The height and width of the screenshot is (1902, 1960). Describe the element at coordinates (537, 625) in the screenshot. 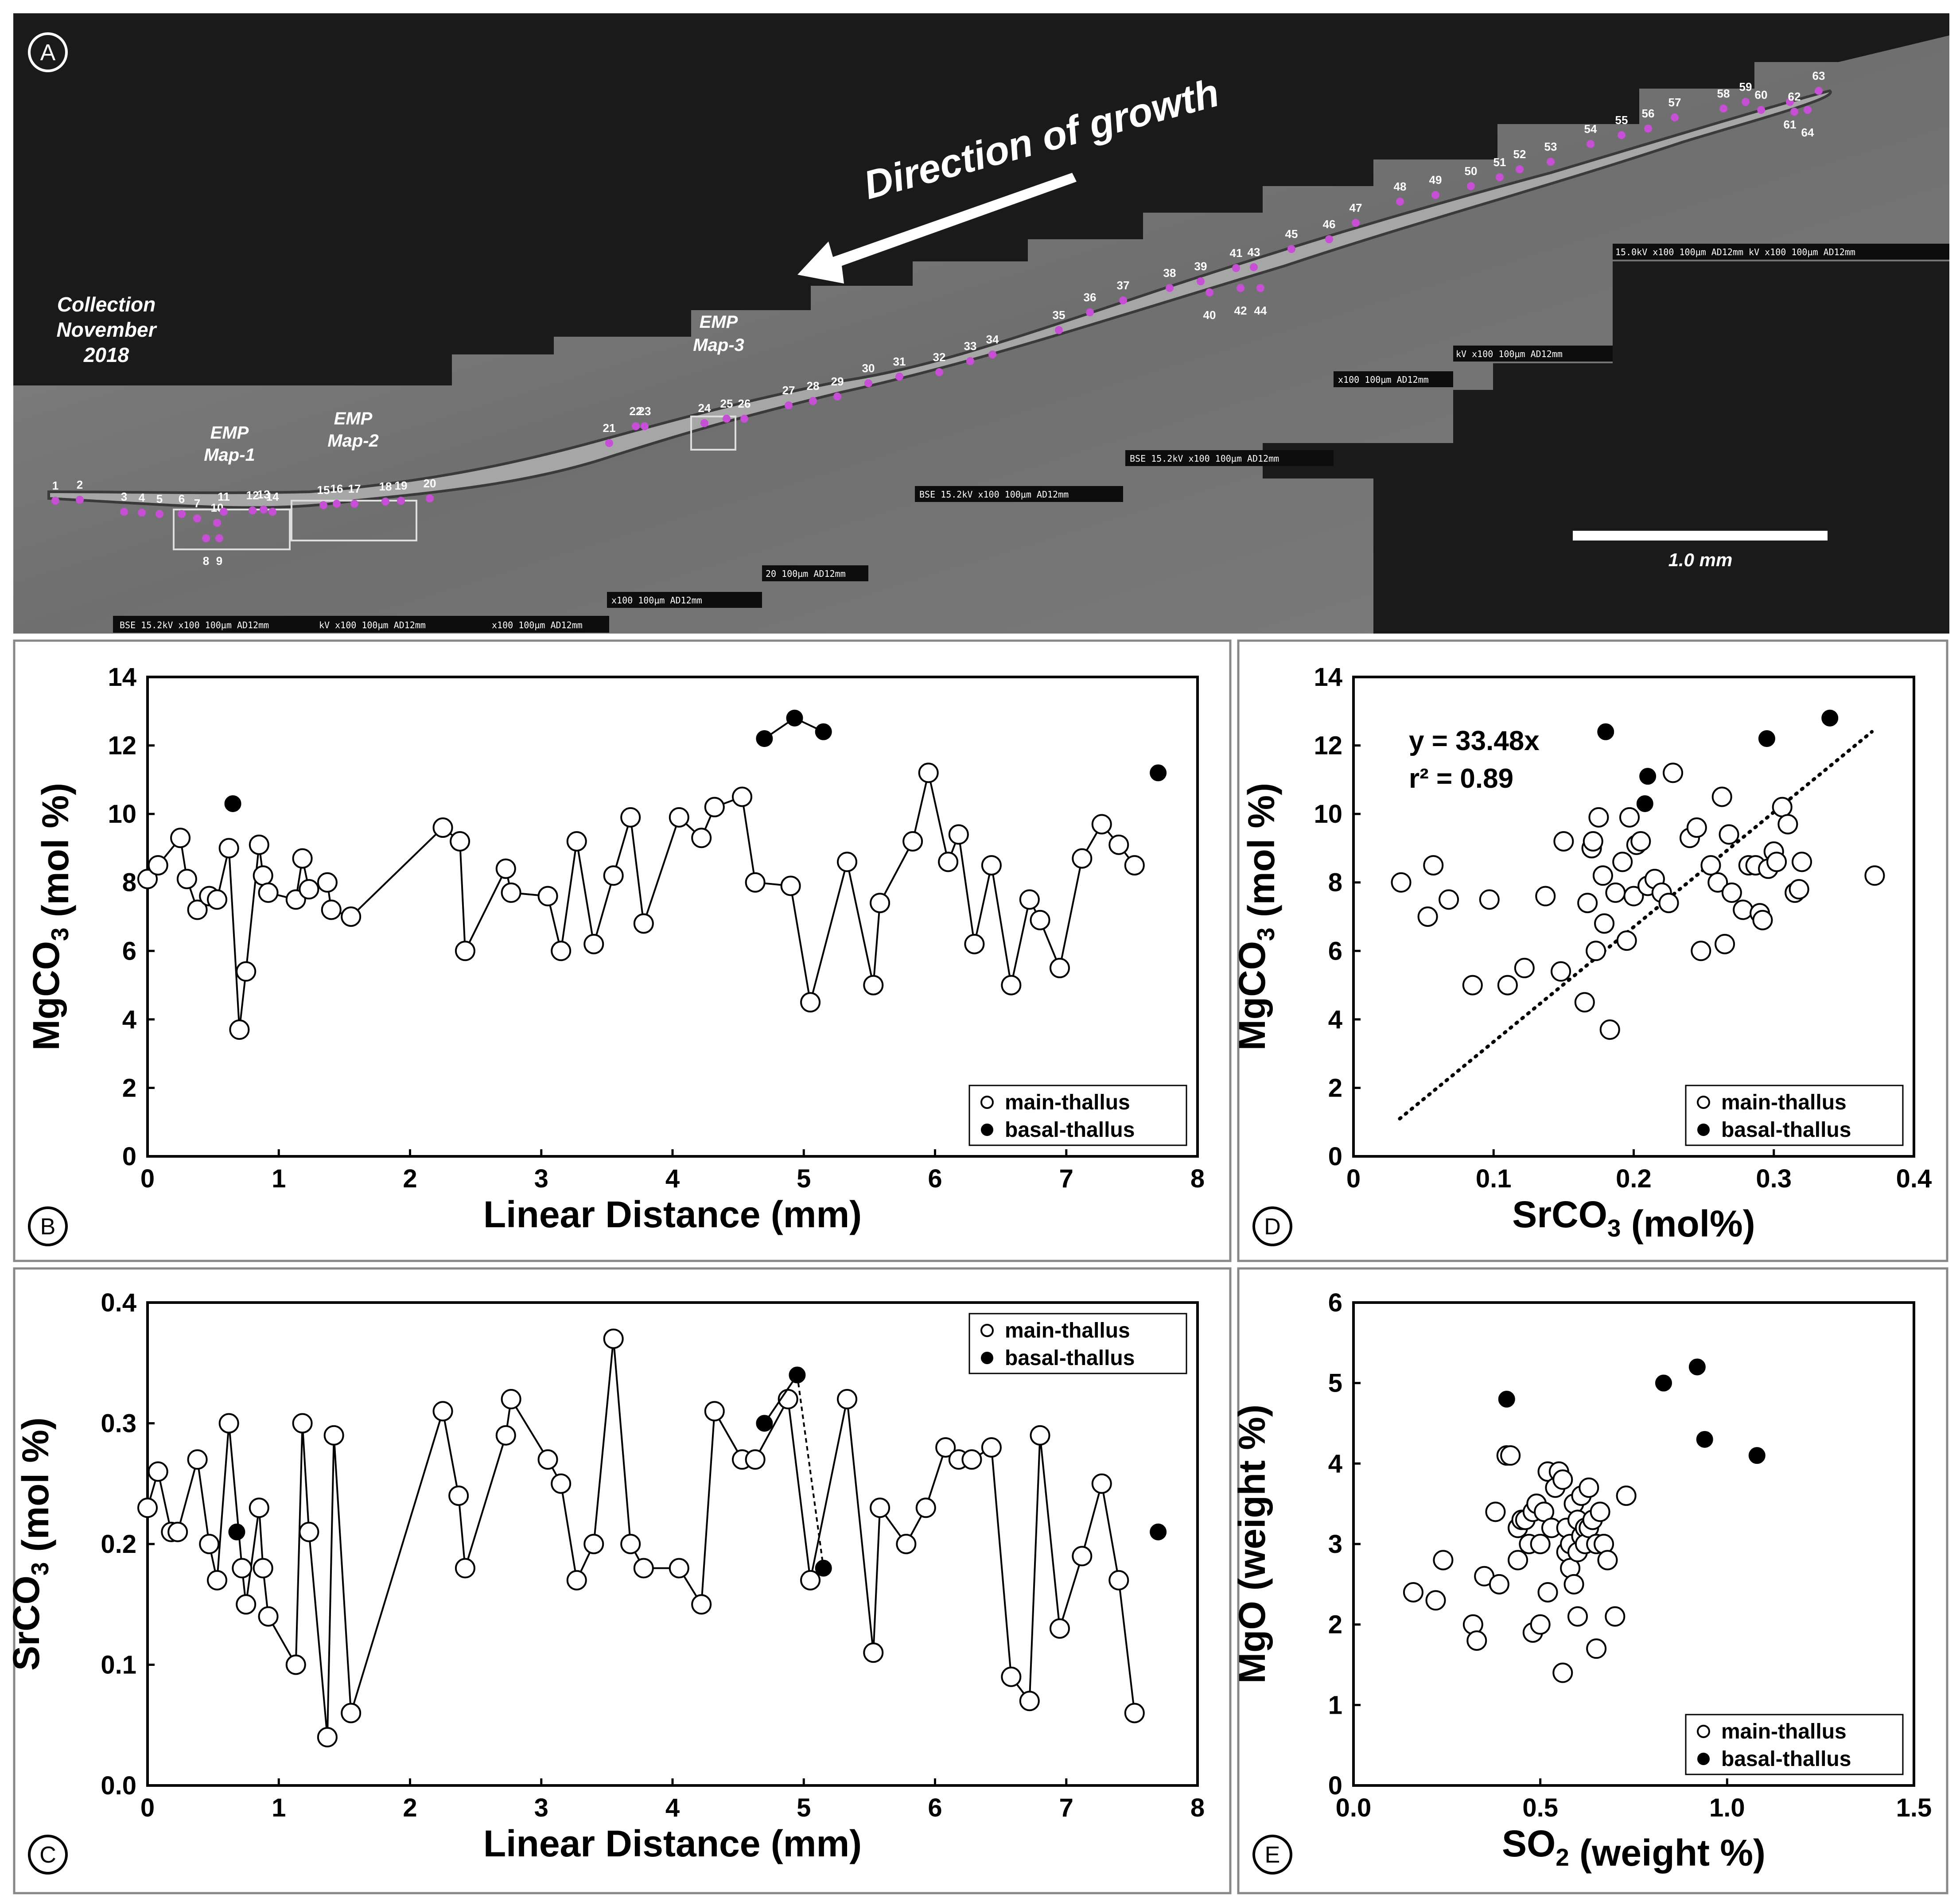

I see `sem-info-strip: x100 100µm AD12mm` at that location.